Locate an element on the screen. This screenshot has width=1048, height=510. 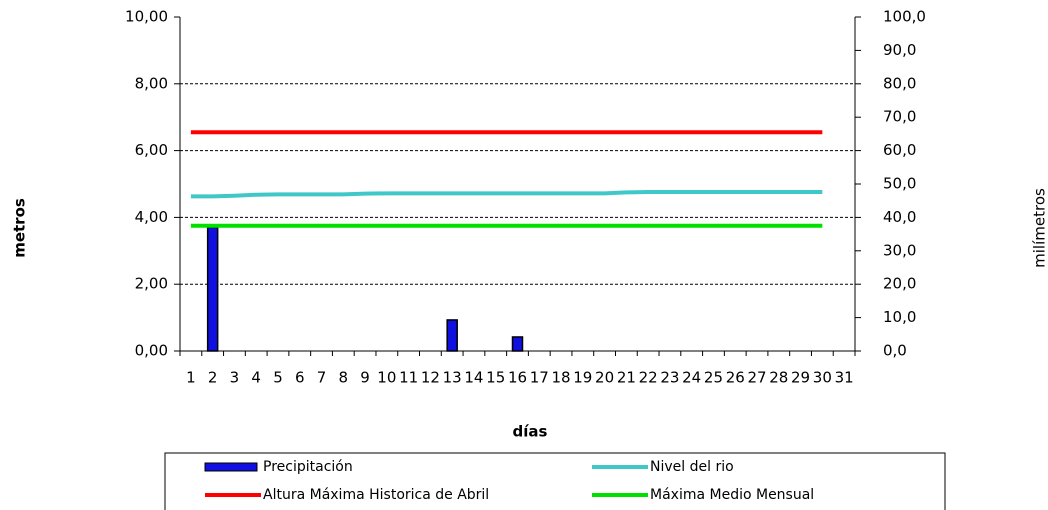
y2-tick-label: 0,0 is located at coordinates (895, 351).